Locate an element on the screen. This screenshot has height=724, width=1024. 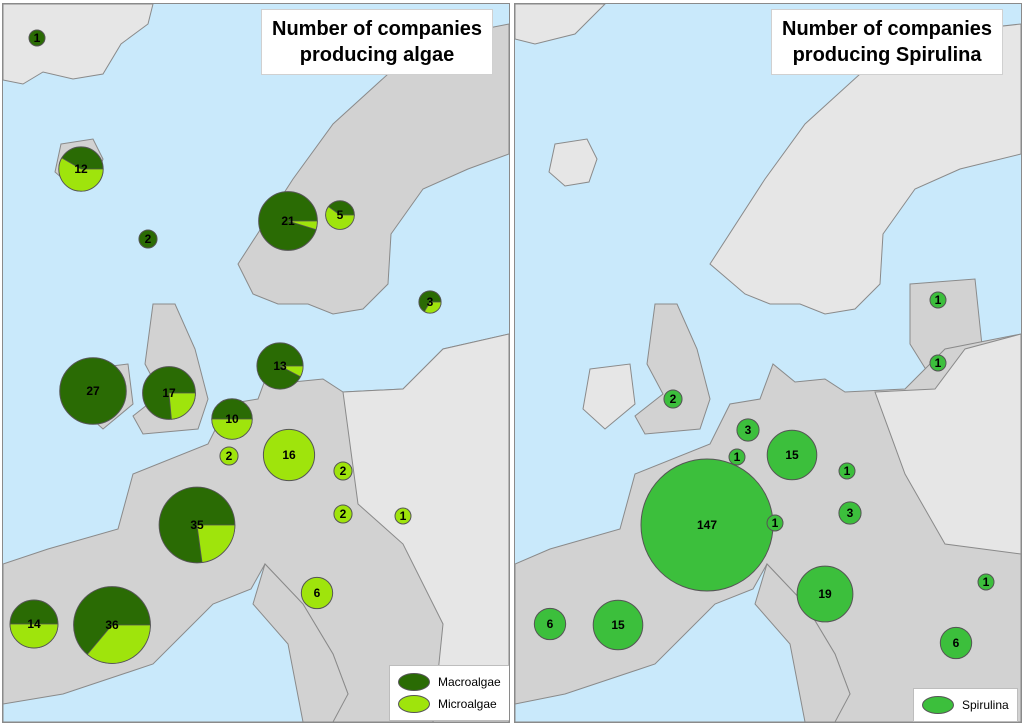
marker-ireland: 27 is located at coordinates (93, 391).